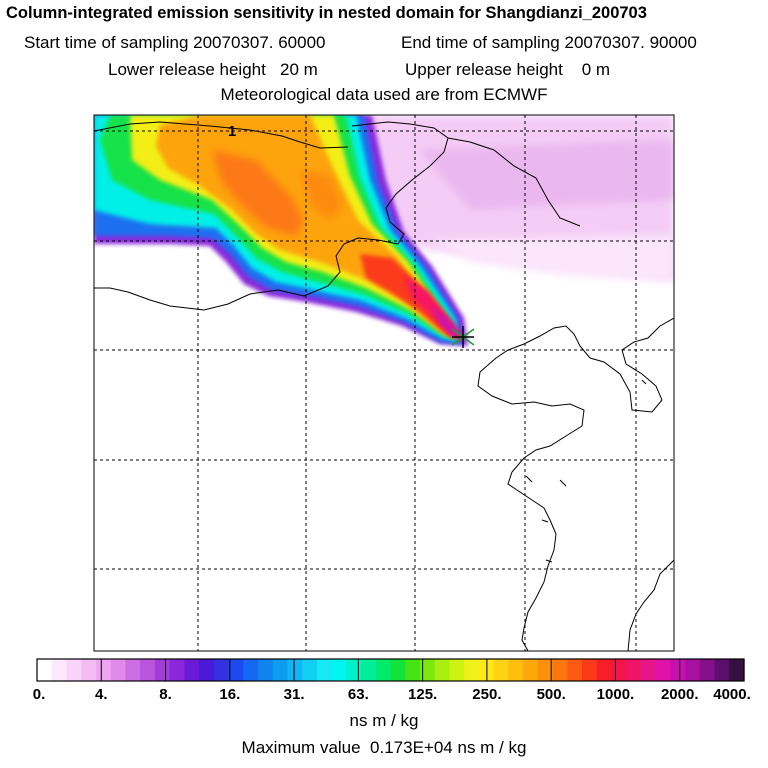  What do you see at coordinates (271, 216) in the screenshot?
I see `coastline-bohai` at bounding box center [271, 216].